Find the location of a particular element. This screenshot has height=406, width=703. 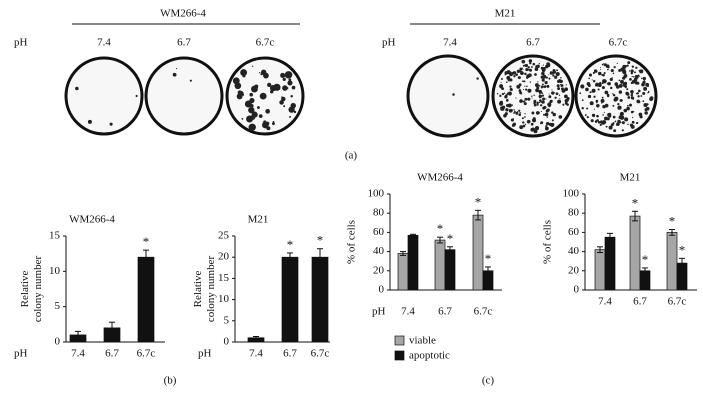

condition-label: 7.4 is located at coordinates (104, 43).